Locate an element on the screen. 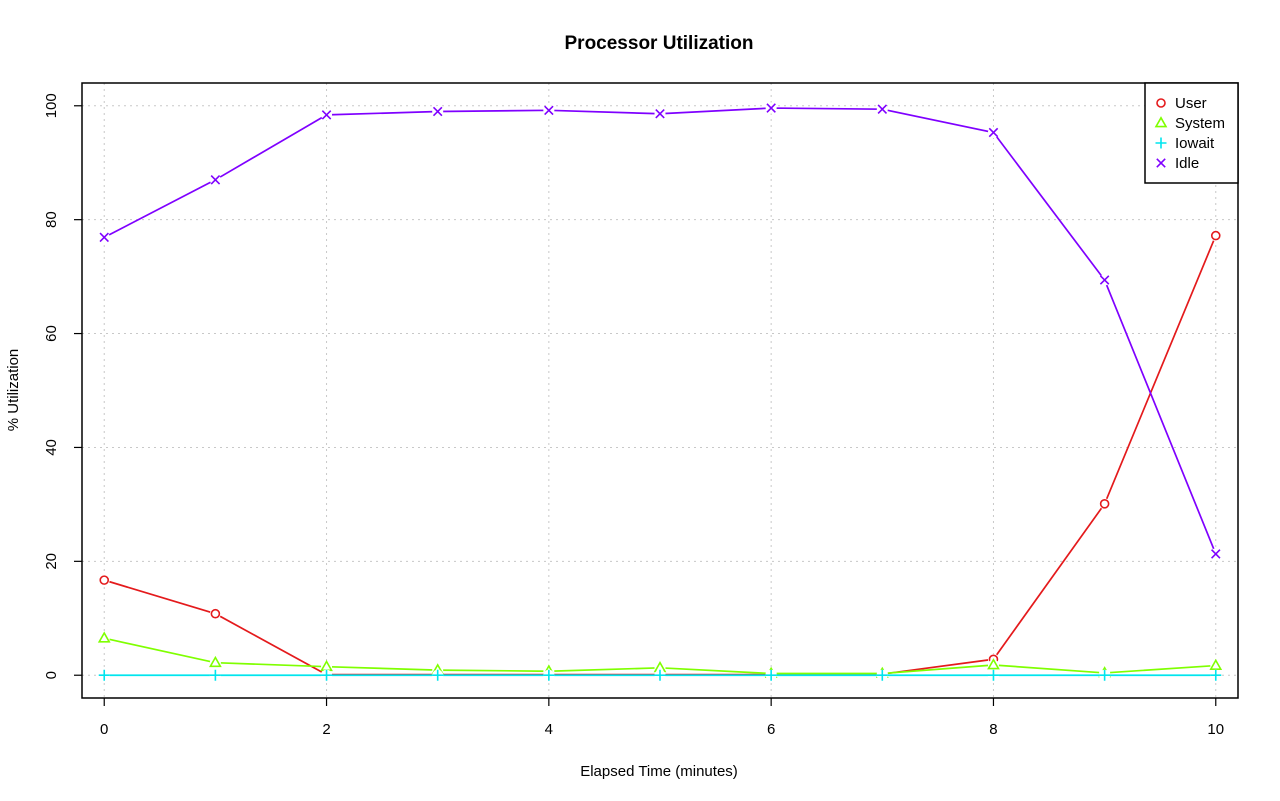 The height and width of the screenshot is (801, 1280). legend-item-idle: Idle is located at coordinates (1177, 163).